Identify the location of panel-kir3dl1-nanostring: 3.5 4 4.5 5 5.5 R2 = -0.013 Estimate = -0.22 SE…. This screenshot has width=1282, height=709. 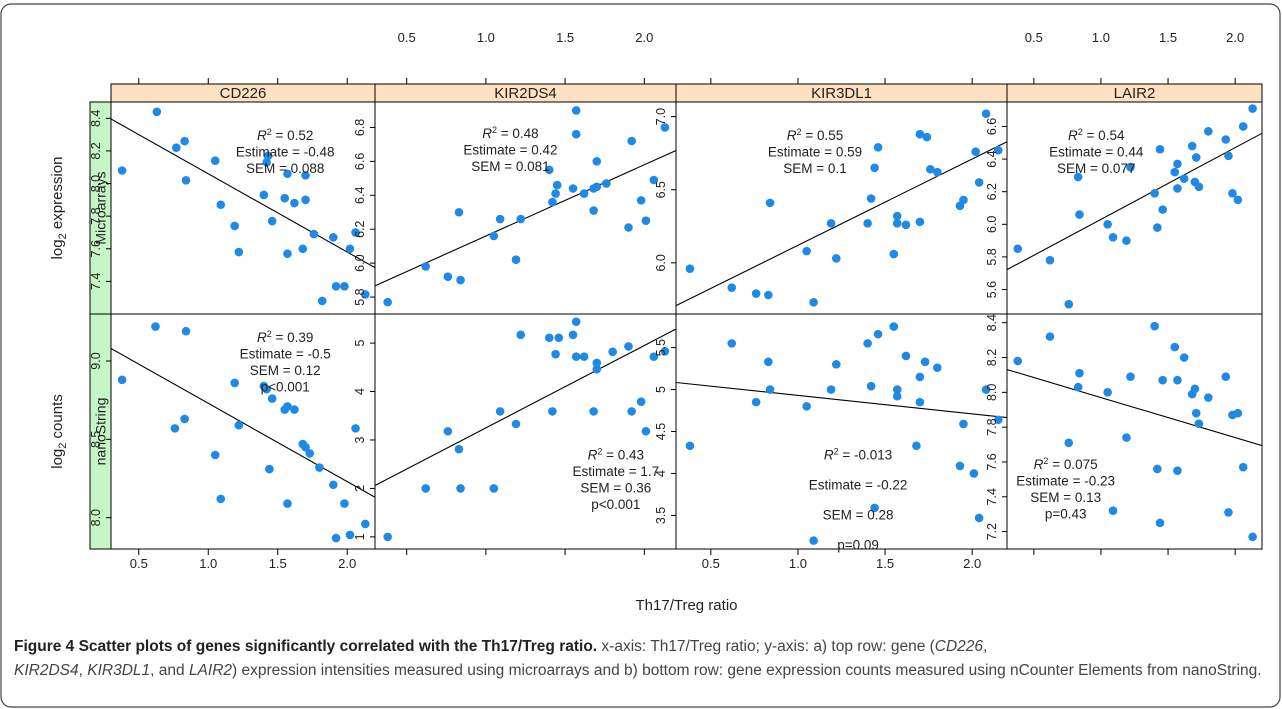
(831, 433).